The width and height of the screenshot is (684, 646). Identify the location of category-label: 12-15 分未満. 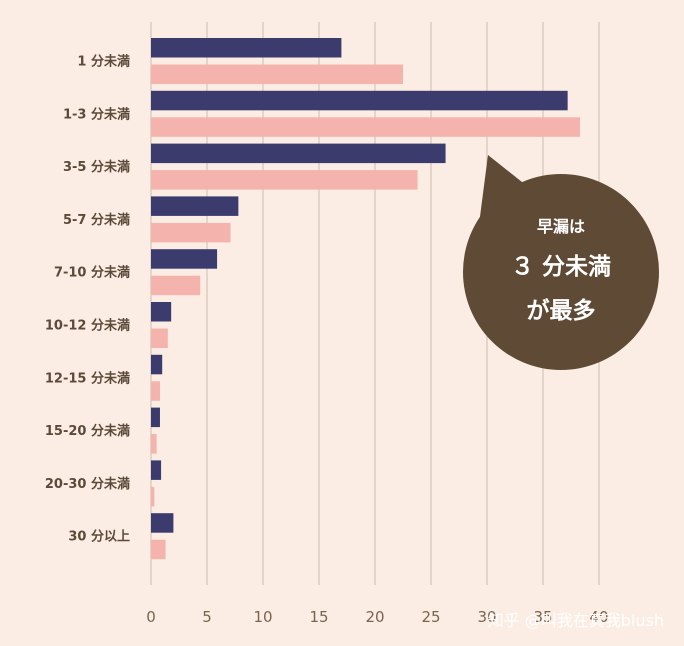
(87, 378).